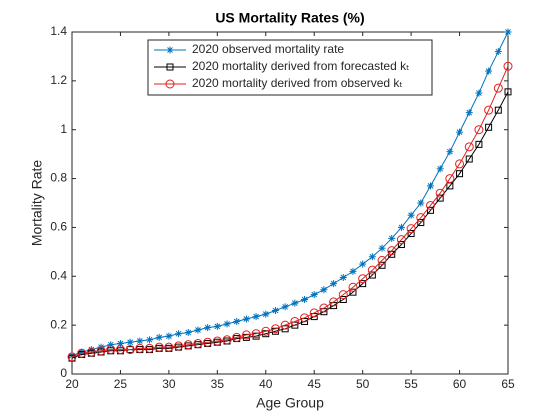  Describe the element at coordinates (121, 384) in the screenshot. I see `x-tick-label: 25` at that location.